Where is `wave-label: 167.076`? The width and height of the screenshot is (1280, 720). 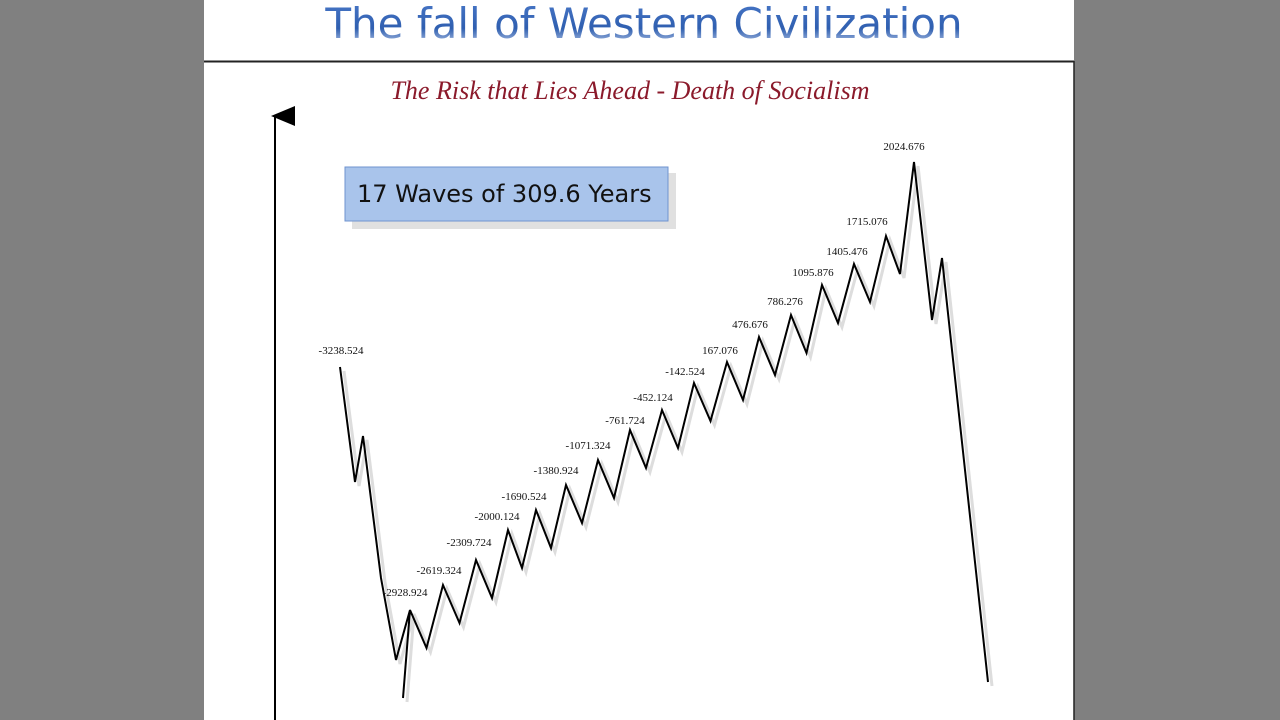 wave-label: 167.076 is located at coordinates (720, 351).